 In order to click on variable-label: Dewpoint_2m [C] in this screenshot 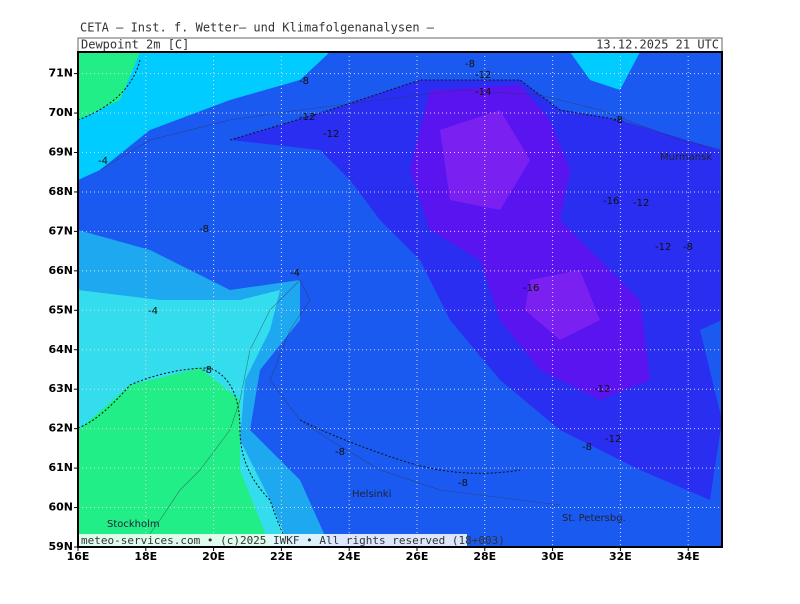, I will do `click(135, 45)`.